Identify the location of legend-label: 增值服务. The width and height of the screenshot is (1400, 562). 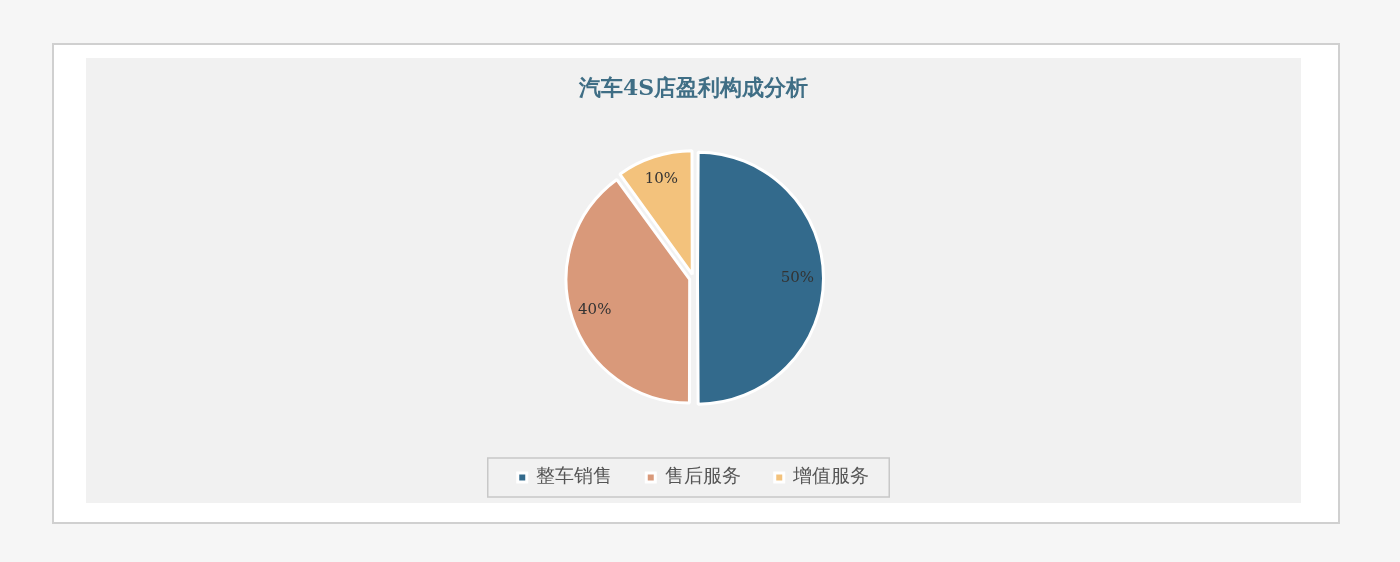
(831, 475).